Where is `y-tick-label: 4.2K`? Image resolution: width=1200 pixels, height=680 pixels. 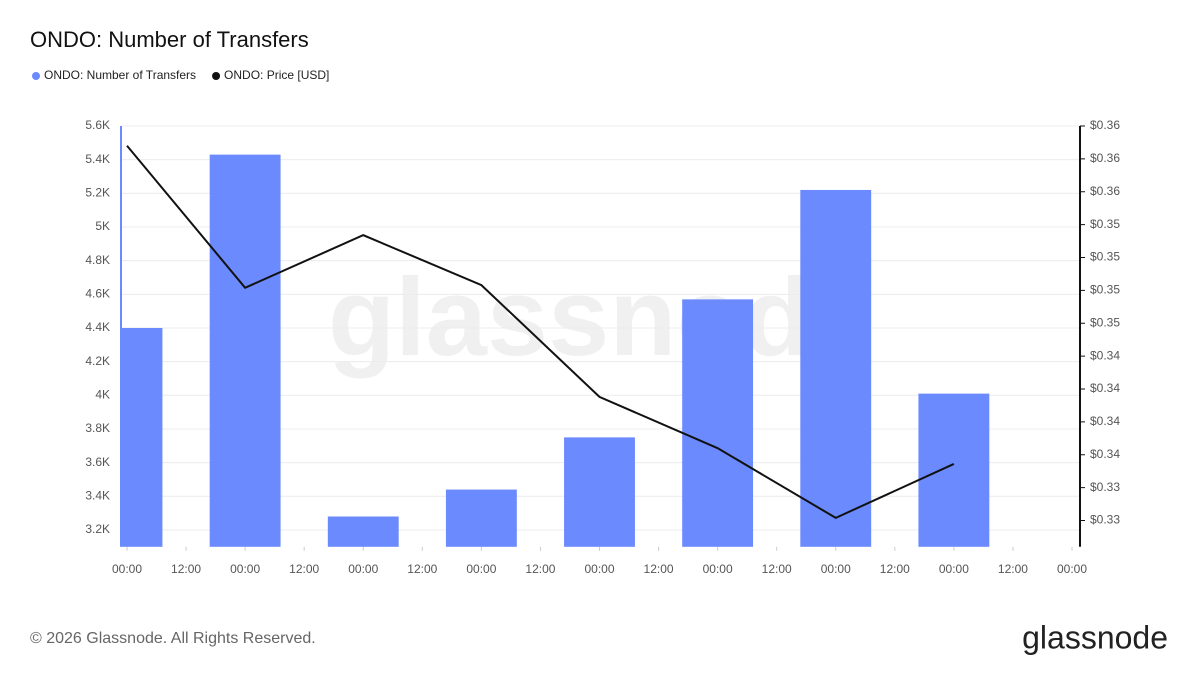 y-tick-label: 4.2K is located at coordinates (97, 361).